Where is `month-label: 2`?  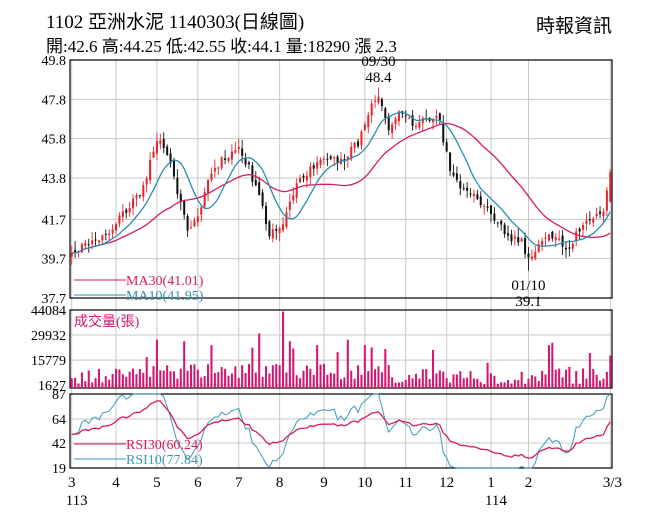
month-label: 2 is located at coordinates (529, 483).